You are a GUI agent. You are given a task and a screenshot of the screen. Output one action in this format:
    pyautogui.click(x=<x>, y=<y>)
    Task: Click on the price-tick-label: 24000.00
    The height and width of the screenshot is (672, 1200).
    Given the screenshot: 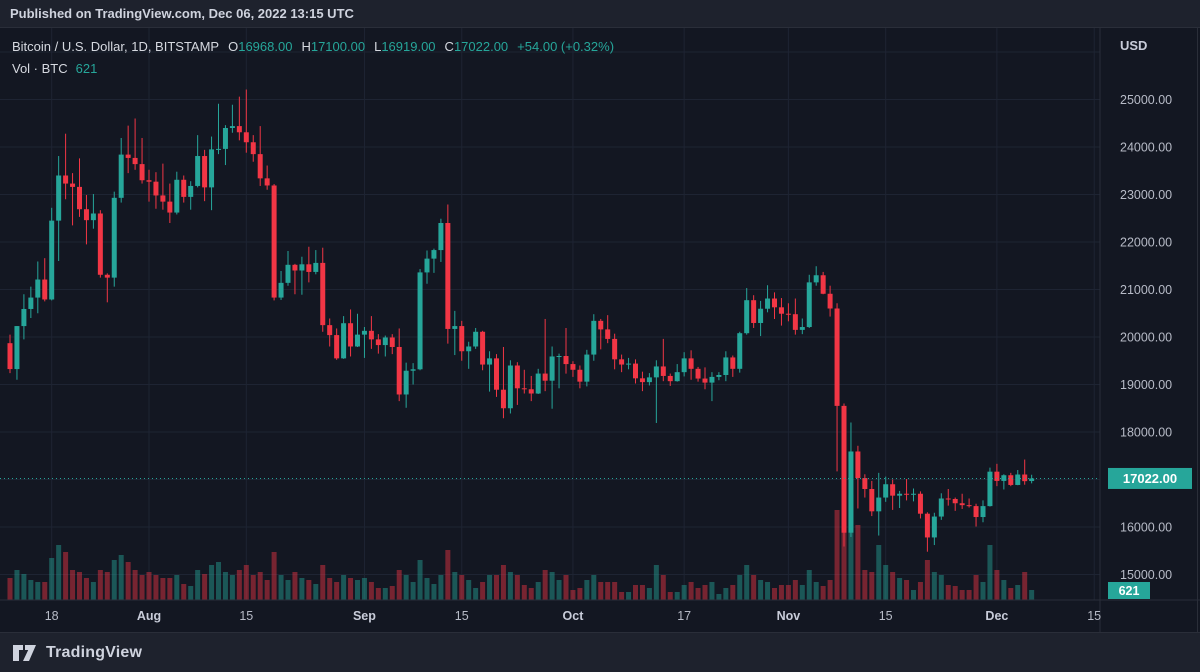 What is the action you would take?
    pyautogui.click(x=1146, y=148)
    